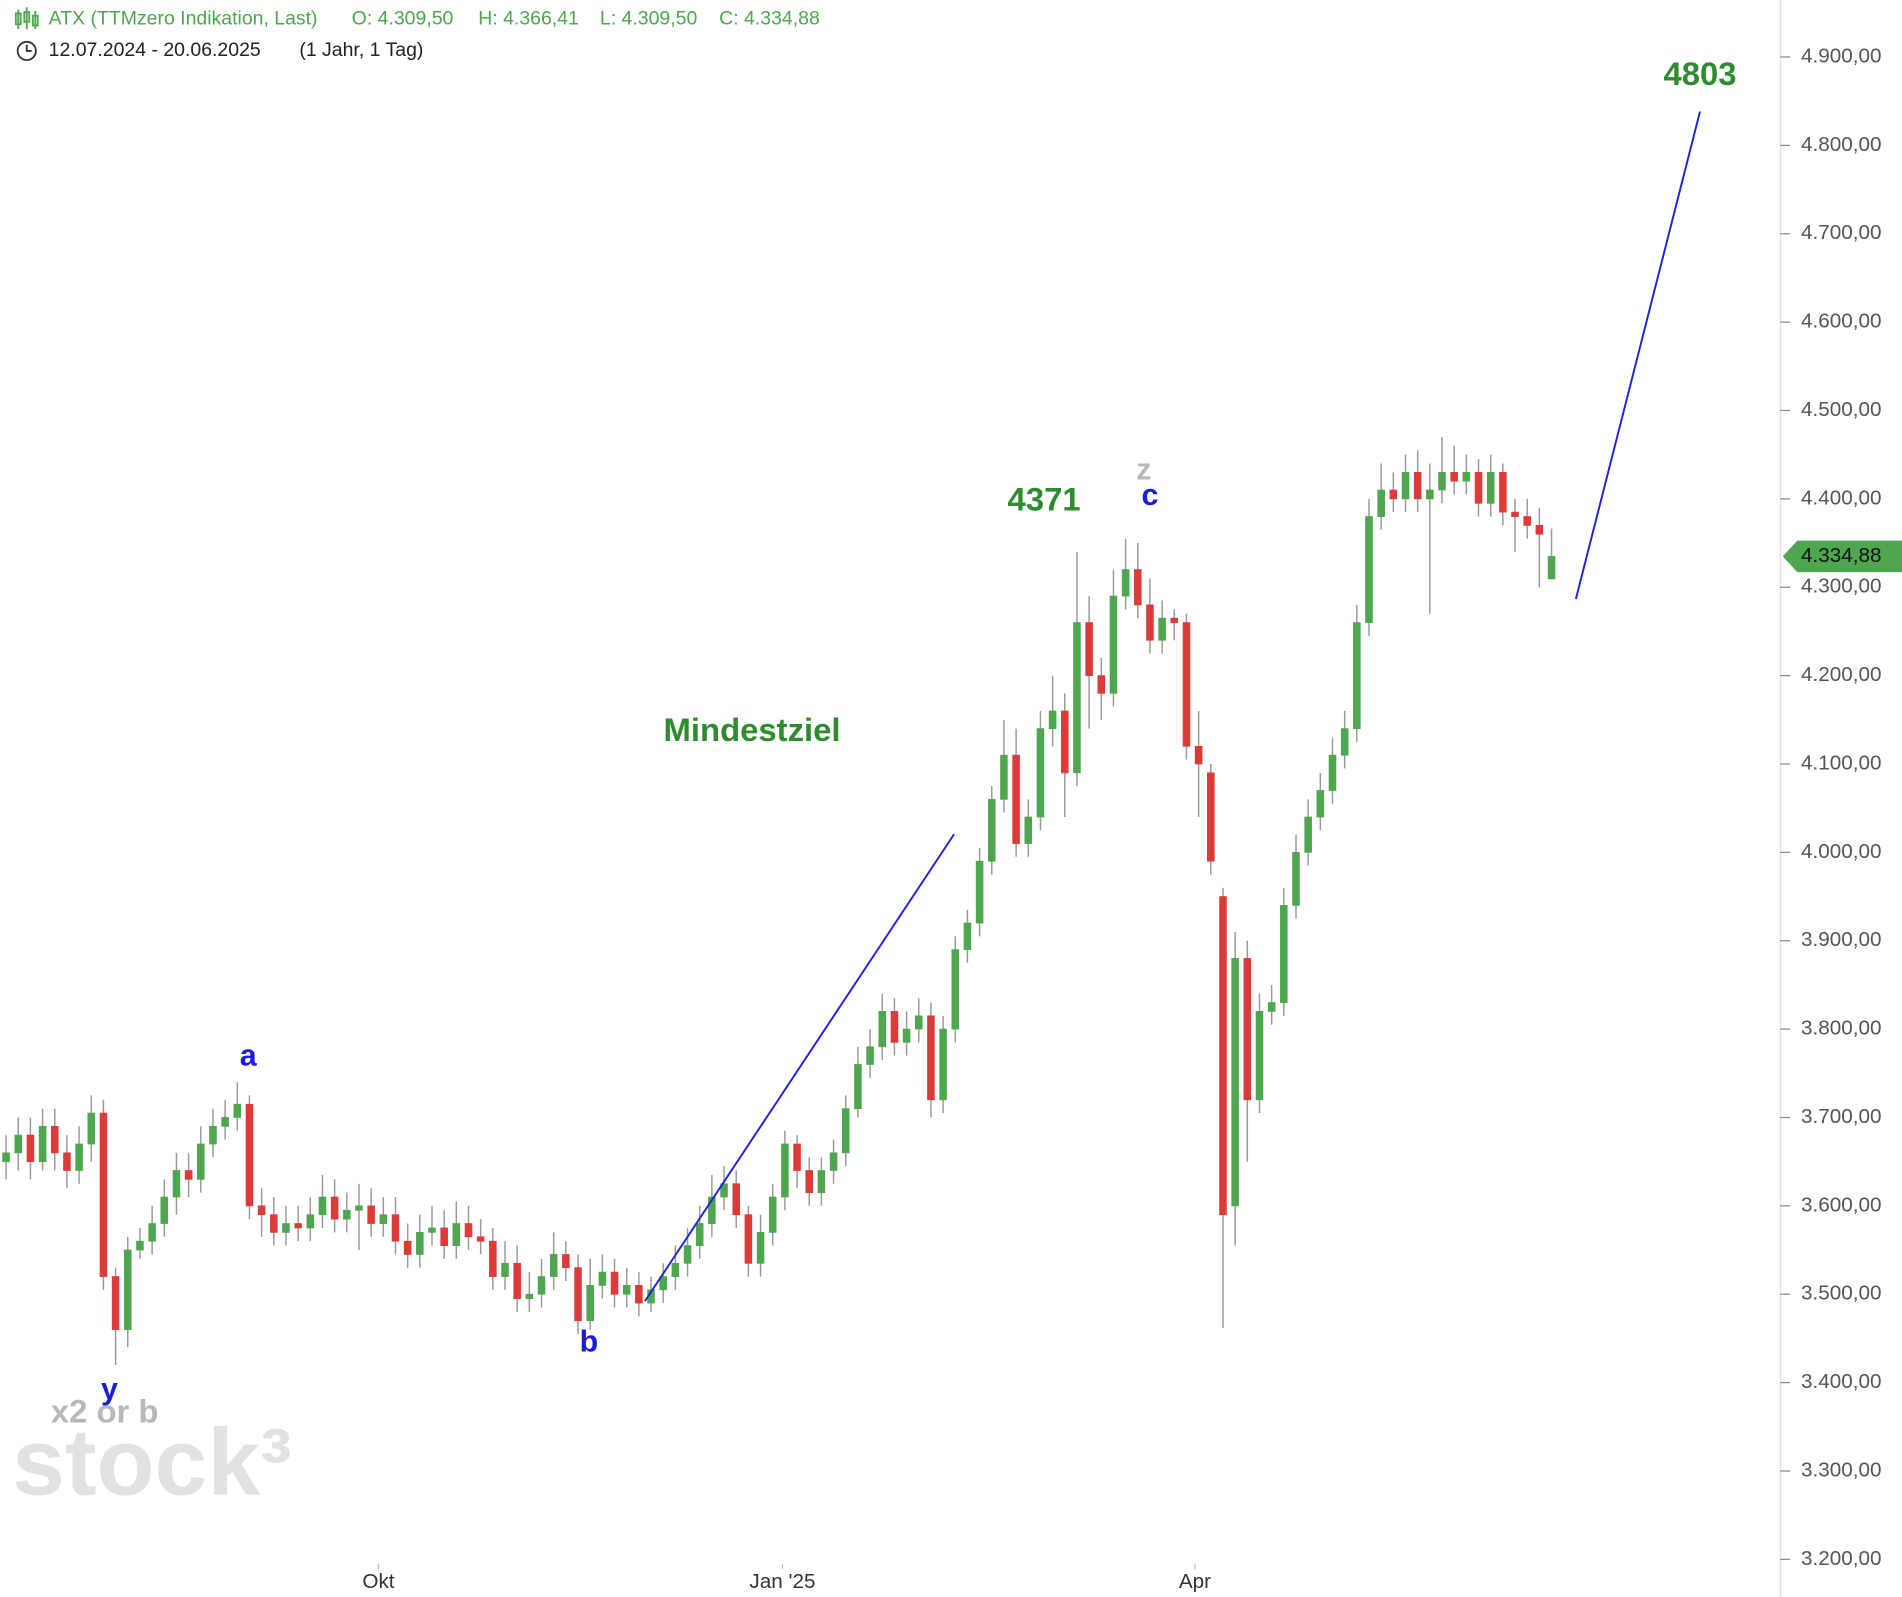 This screenshot has width=1902, height=1597. I want to click on y-tick-label: 4.600,00, so click(1841, 321).